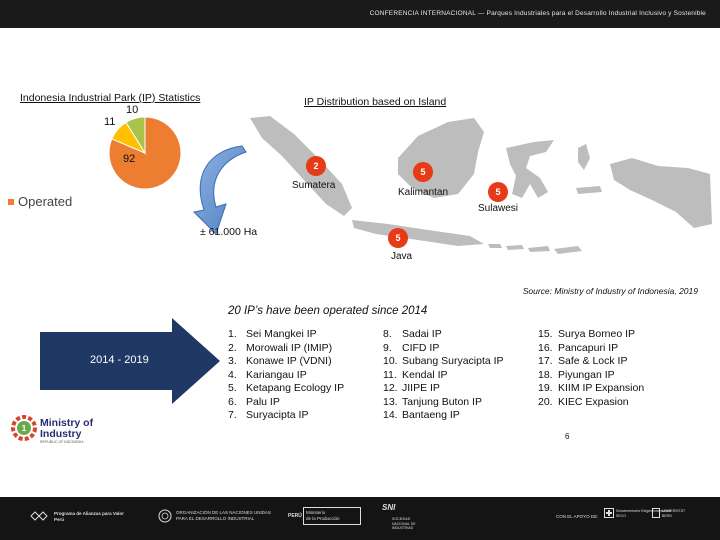  Describe the element at coordinates (268, 415) in the screenshot. I see `list-item: 7. Suryacipta IP` at that location.